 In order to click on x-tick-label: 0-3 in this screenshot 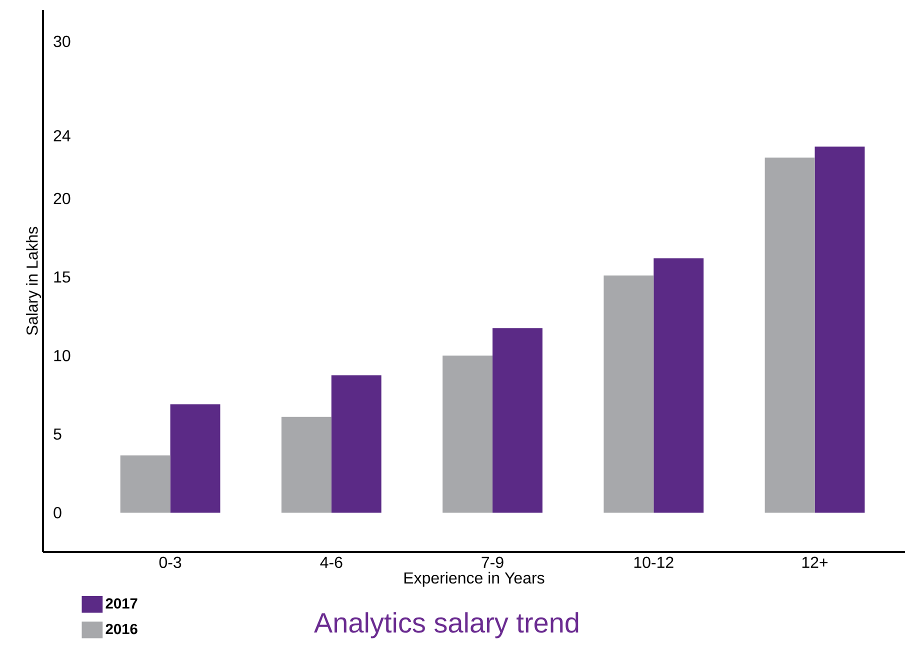, I will do `click(170, 562)`.